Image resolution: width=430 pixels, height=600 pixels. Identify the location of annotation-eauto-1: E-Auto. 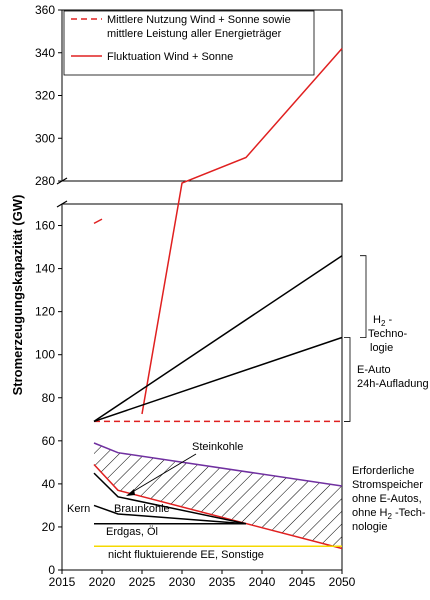
(374, 370).